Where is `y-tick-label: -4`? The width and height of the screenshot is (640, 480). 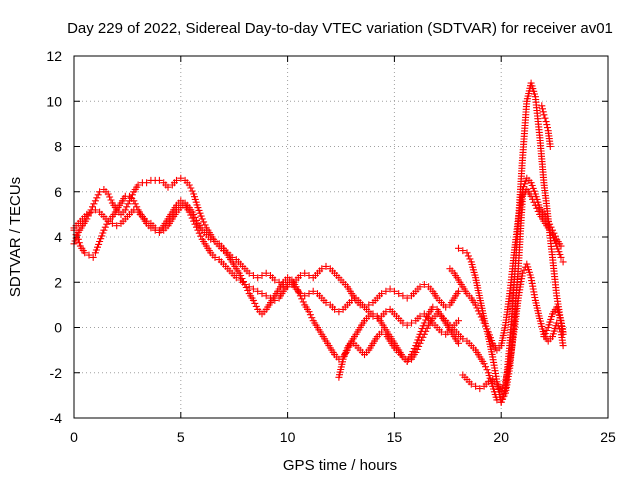 y-tick-label: -4 is located at coordinates (56, 418).